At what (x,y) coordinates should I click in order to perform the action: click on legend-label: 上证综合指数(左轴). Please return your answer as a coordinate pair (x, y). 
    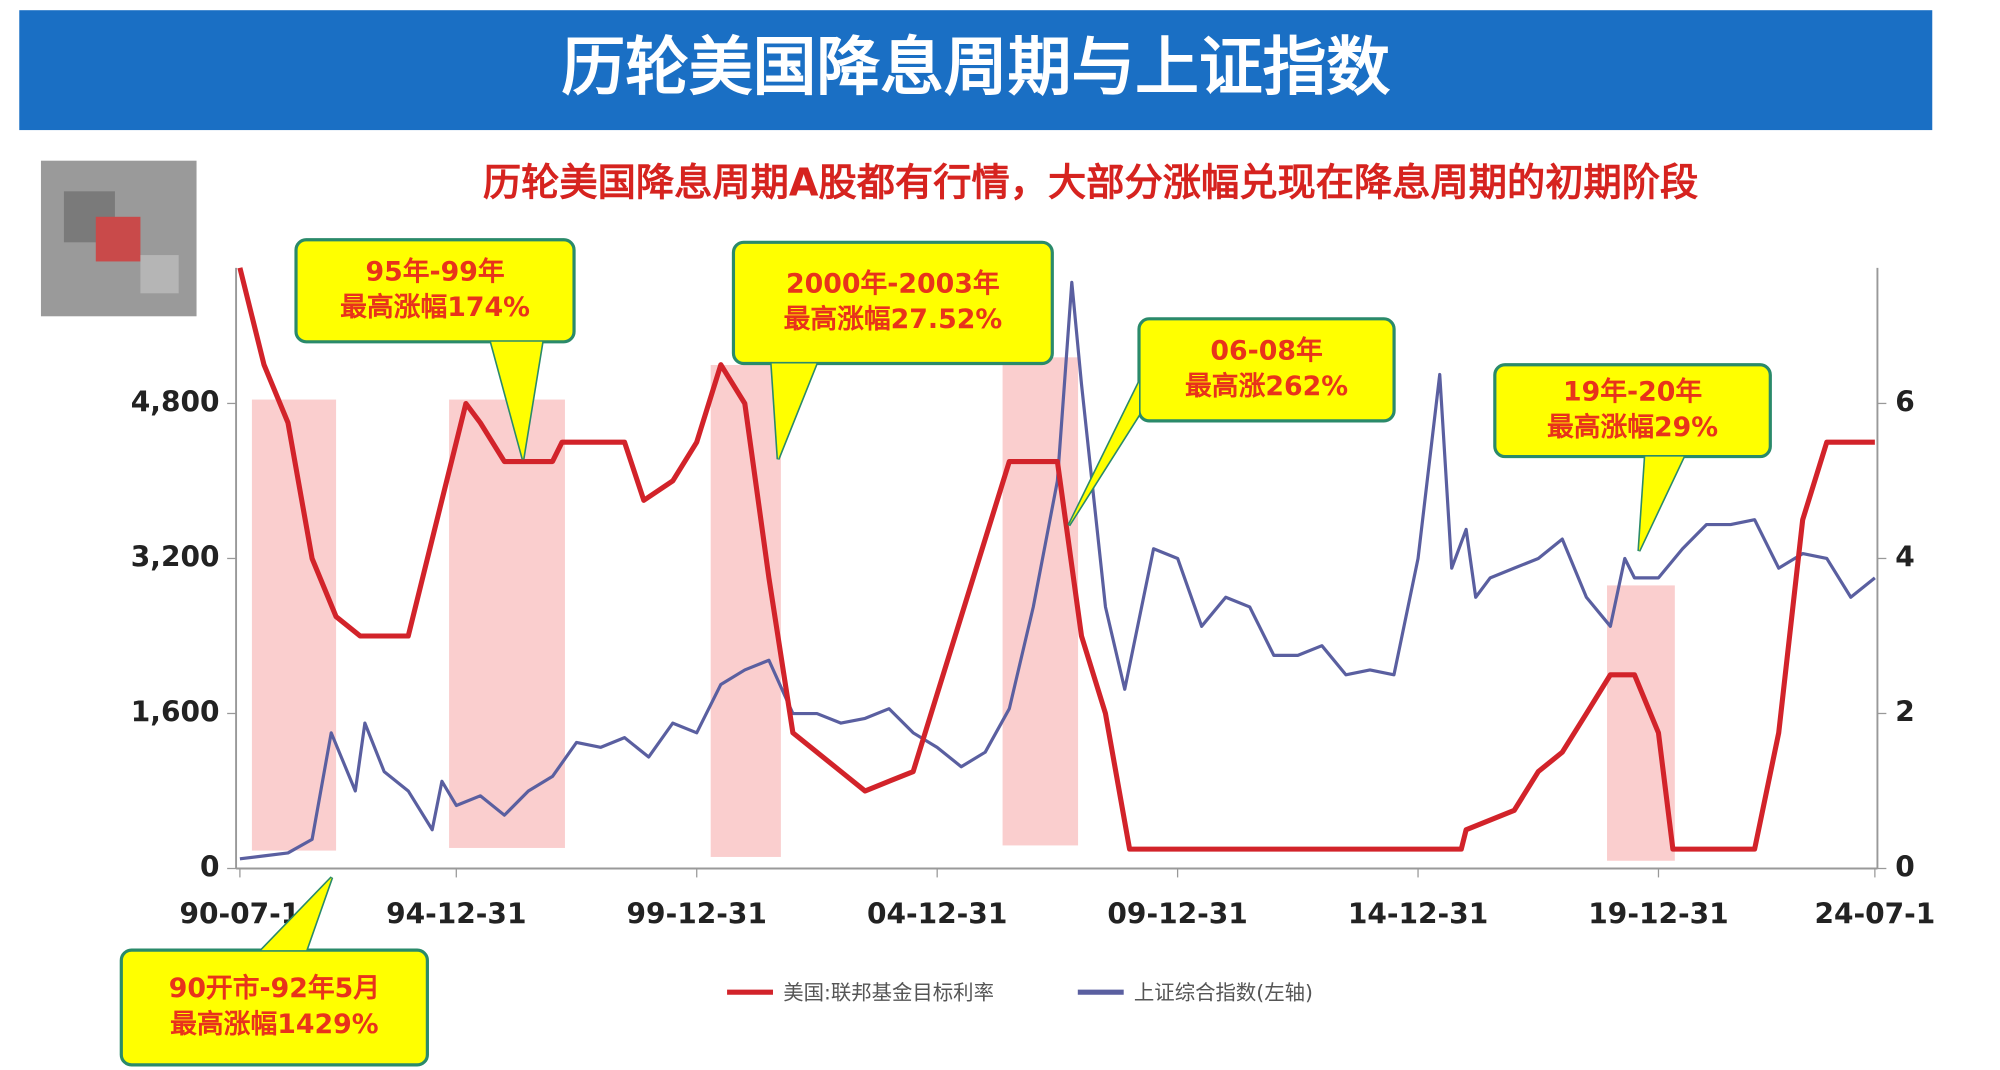
    Looking at the image, I should click on (1223, 992).